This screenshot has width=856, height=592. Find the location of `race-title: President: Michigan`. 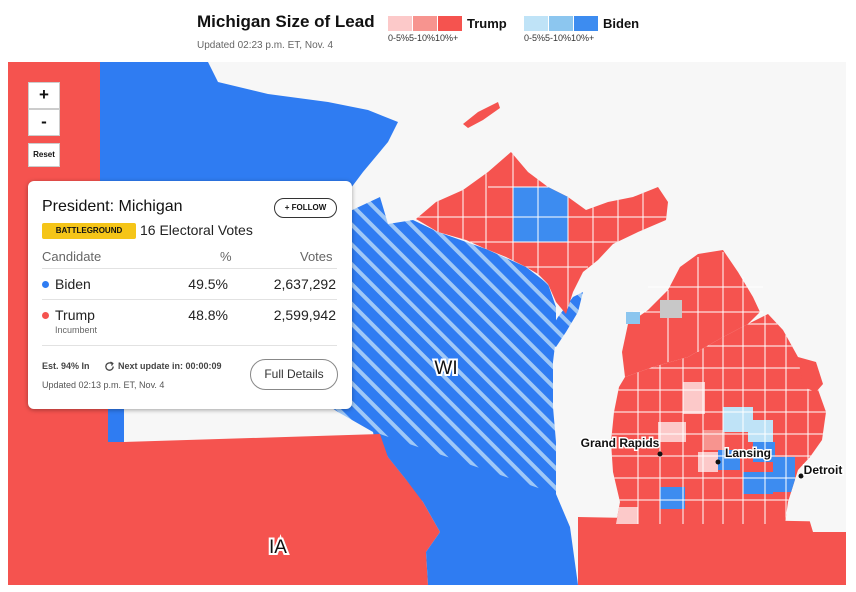

race-title: President: Michigan is located at coordinates (112, 206).